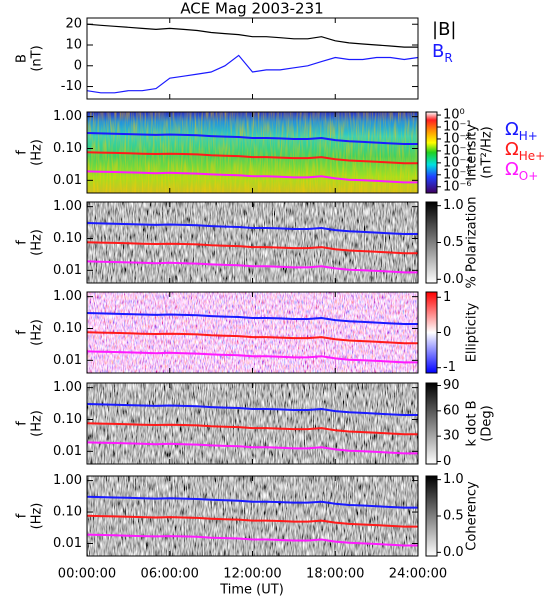 The image size is (550, 600). I want to click on colorbar-label: (Deg), so click(487, 423).